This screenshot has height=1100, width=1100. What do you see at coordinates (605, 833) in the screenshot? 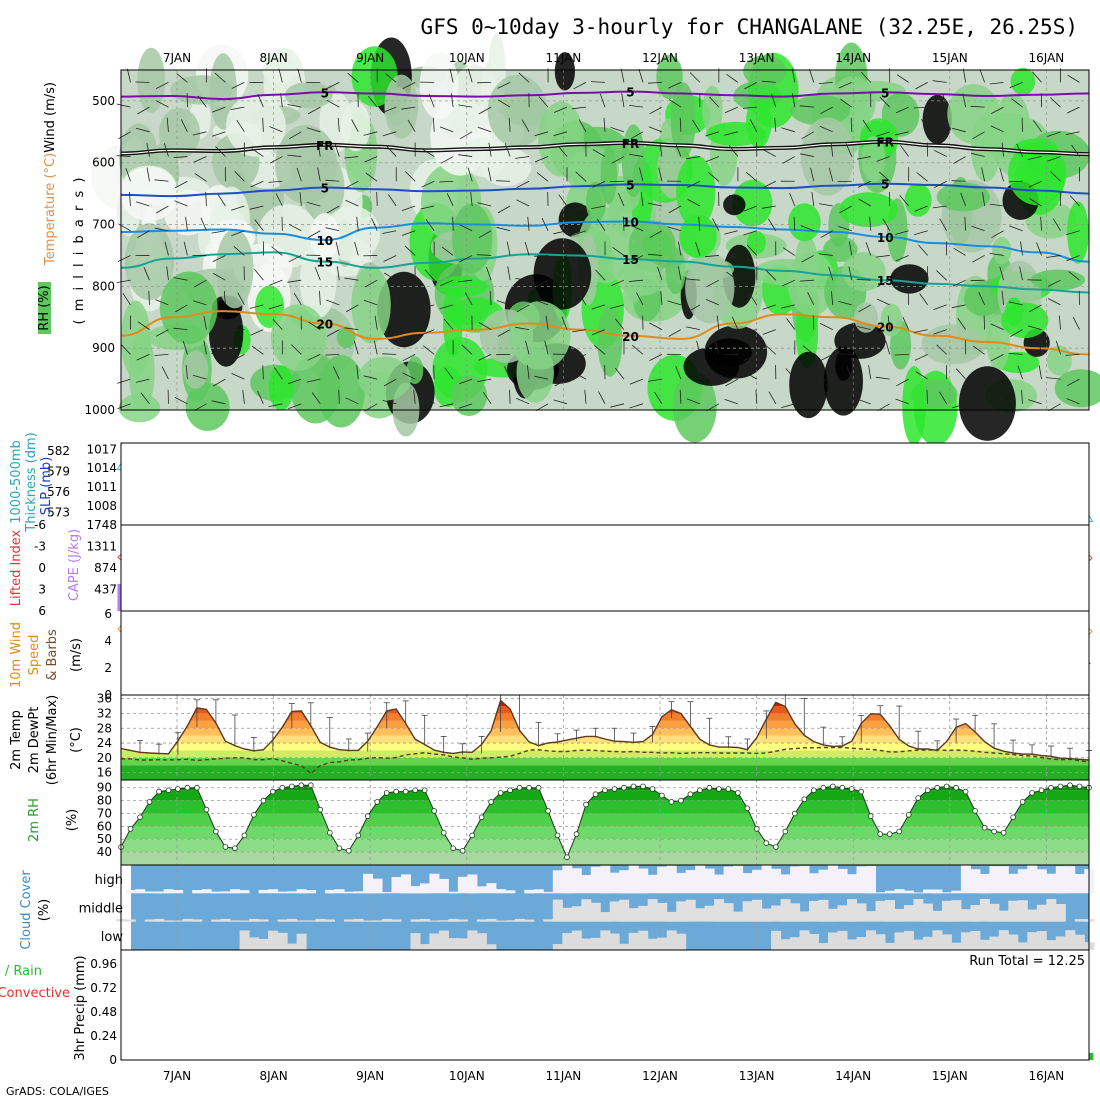
I see `rh-band` at bounding box center [605, 833].